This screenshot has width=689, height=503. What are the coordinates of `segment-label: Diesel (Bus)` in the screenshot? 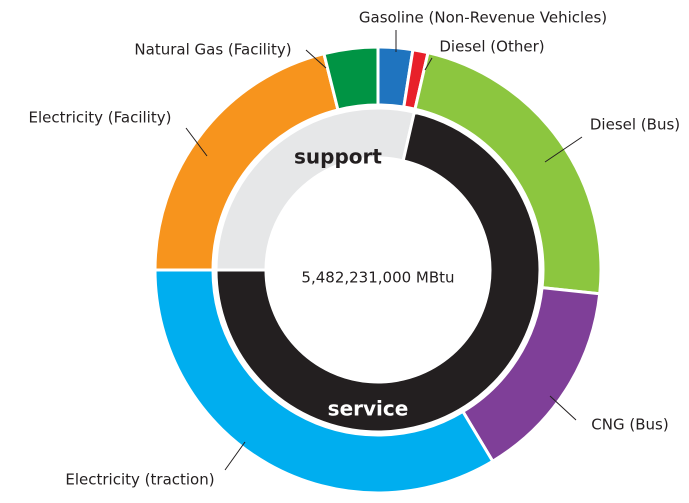 It's located at (635, 125).